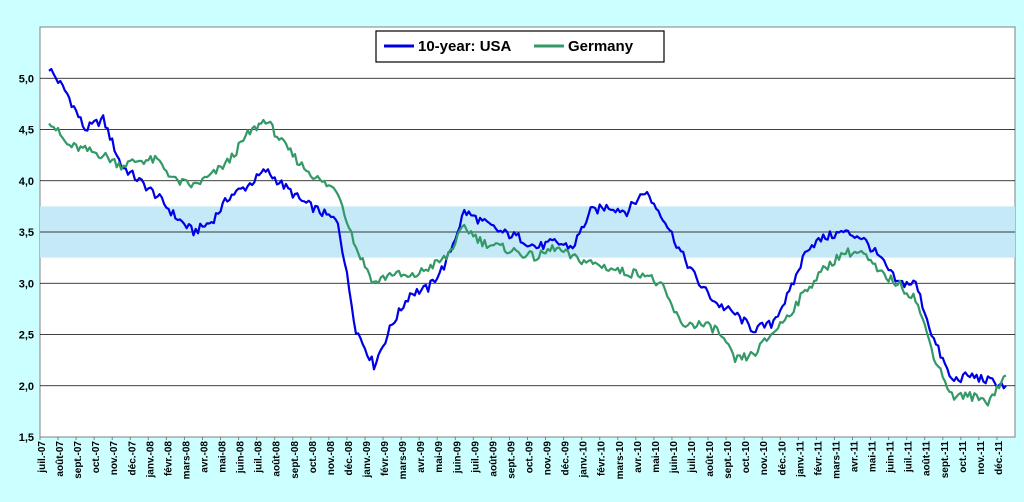 This screenshot has height=502, width=1024. What do you see at coordinates (566, 458) in the screenshot?
I see `x-tick-label: déc.-09` at bounding box center [566, 458].